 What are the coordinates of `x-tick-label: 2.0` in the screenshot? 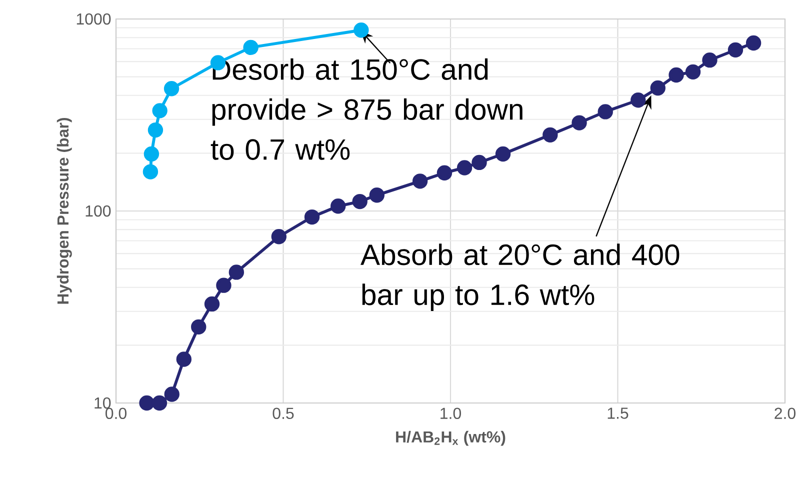 It's located at (785, 414).